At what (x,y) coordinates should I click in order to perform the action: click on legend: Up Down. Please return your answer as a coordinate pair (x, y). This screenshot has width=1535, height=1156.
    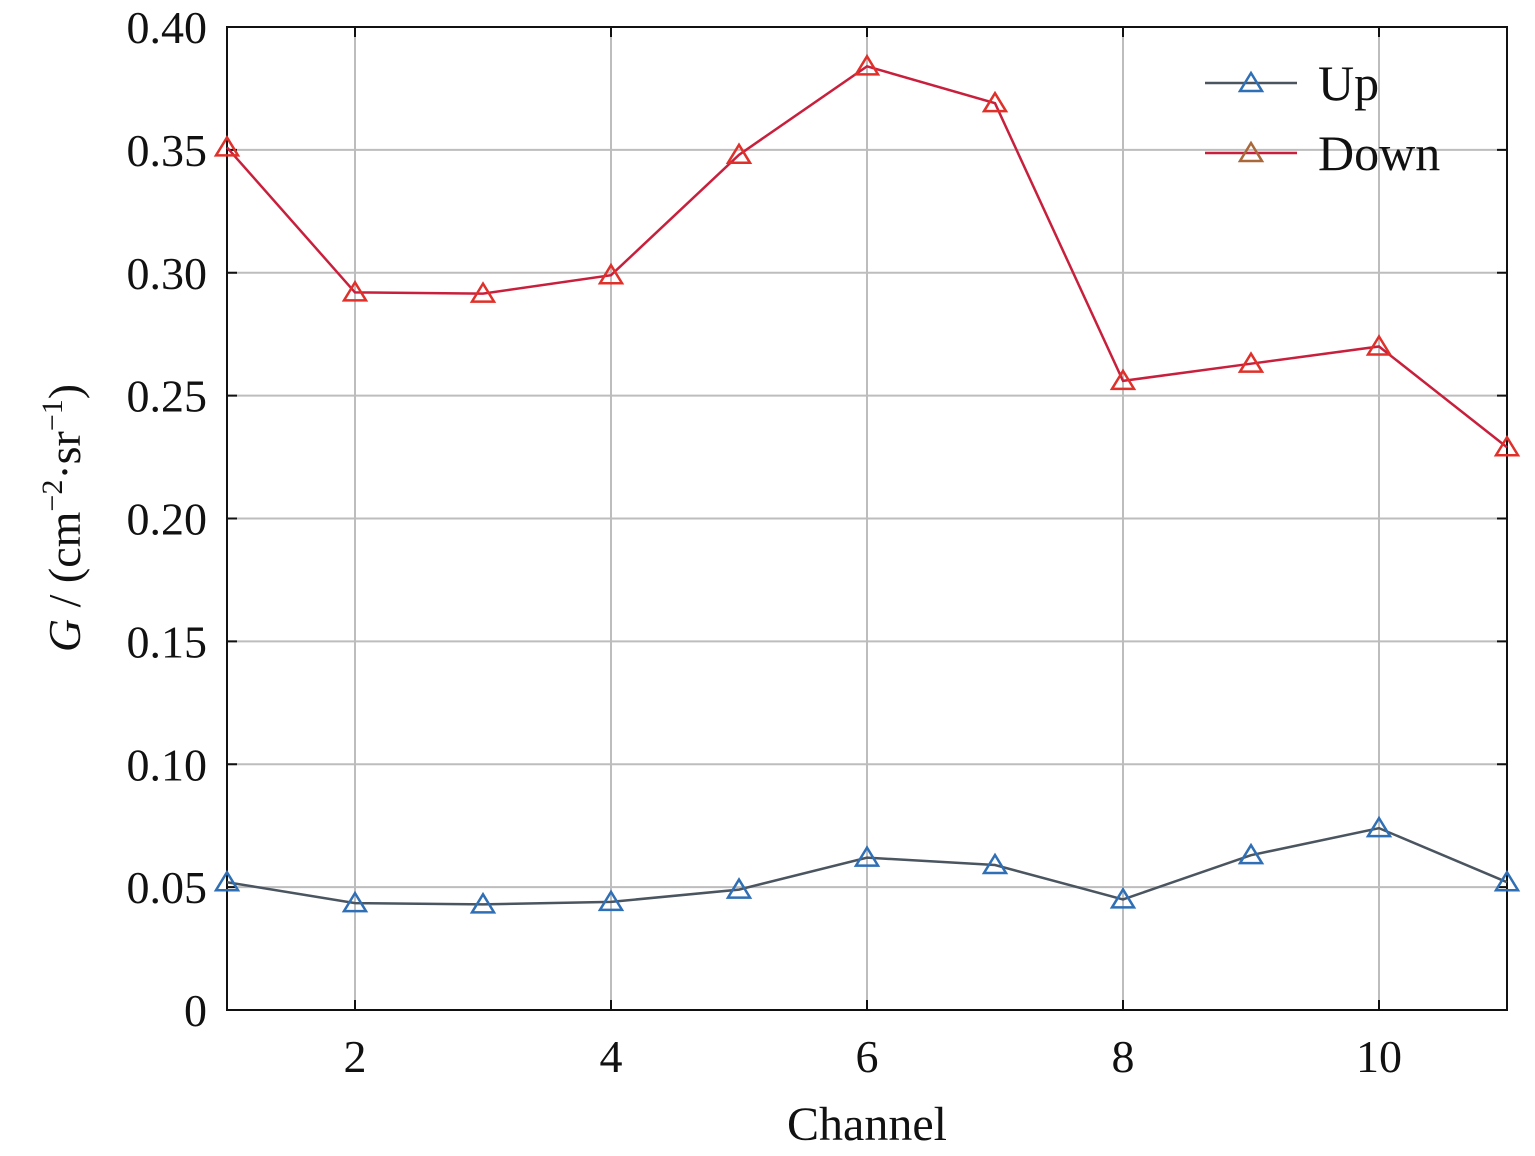
    Looking at the image, I should click on (1322, 118).